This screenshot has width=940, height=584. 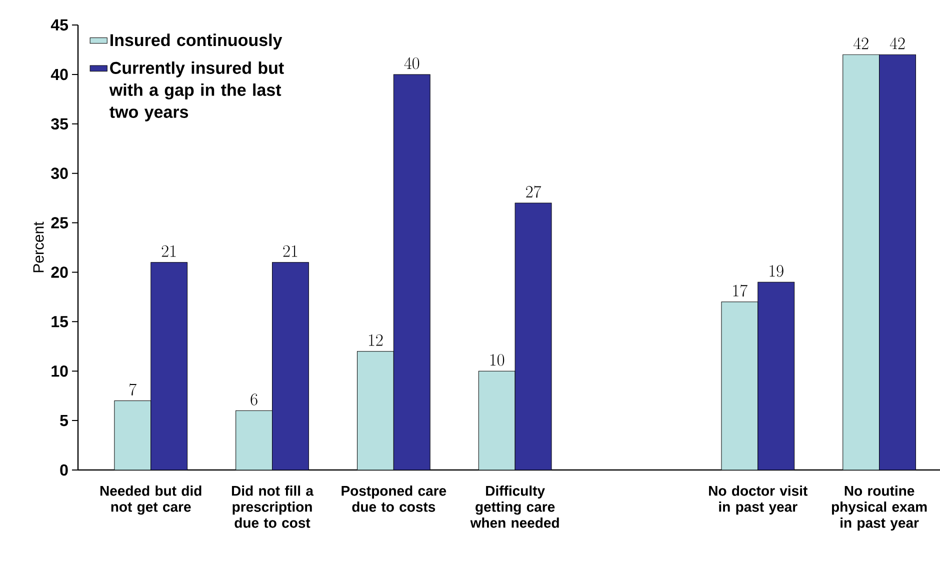 What do you see at coordinates (497, 360) in the screenshot?
I see `data-label: 10` at bounding box center [497, 360].